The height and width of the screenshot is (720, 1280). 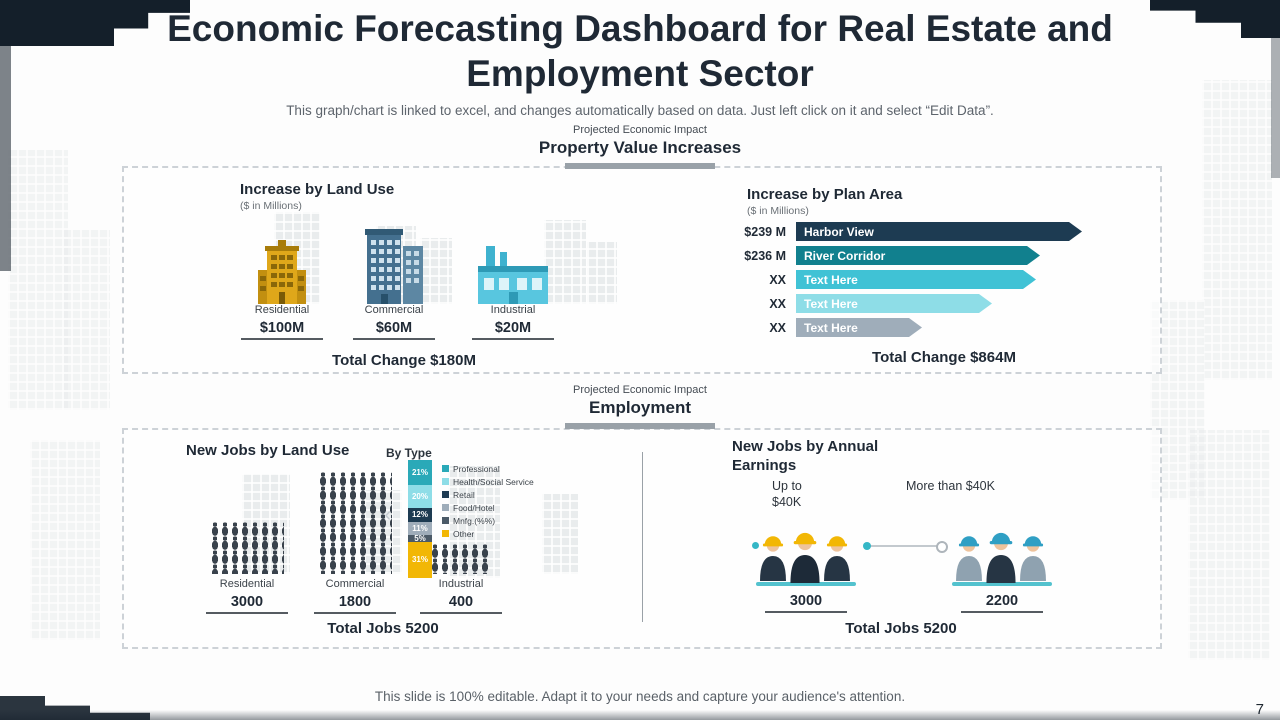 I want to click on legend-row: Mnfg.(%%), so click(x=488, y=520).